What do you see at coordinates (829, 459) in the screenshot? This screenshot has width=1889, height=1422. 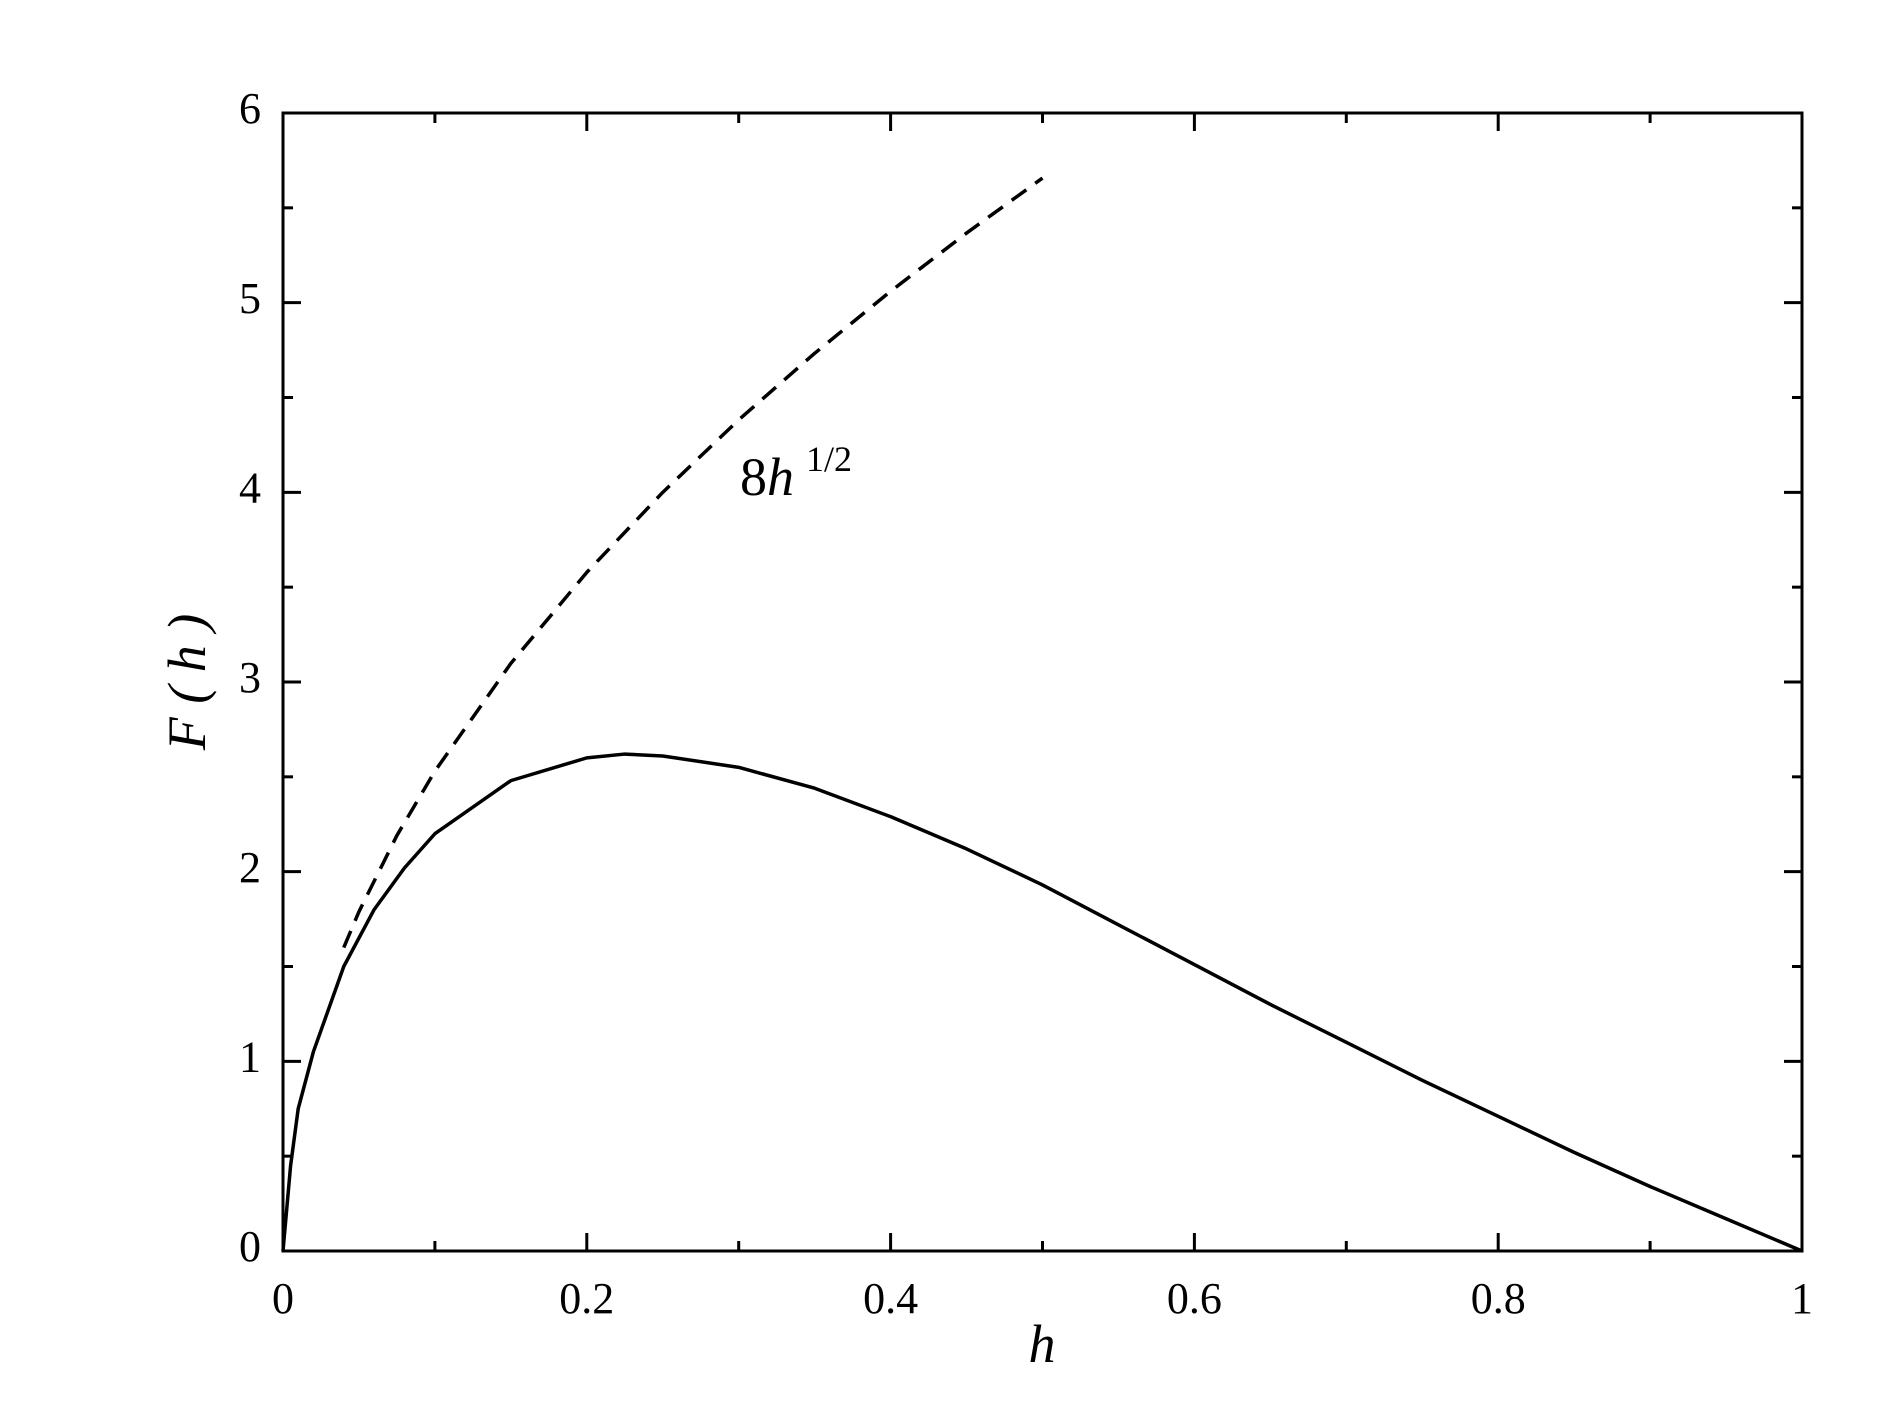 I see `annotation-exponent: 1/2` at bounding box center [829, 459].